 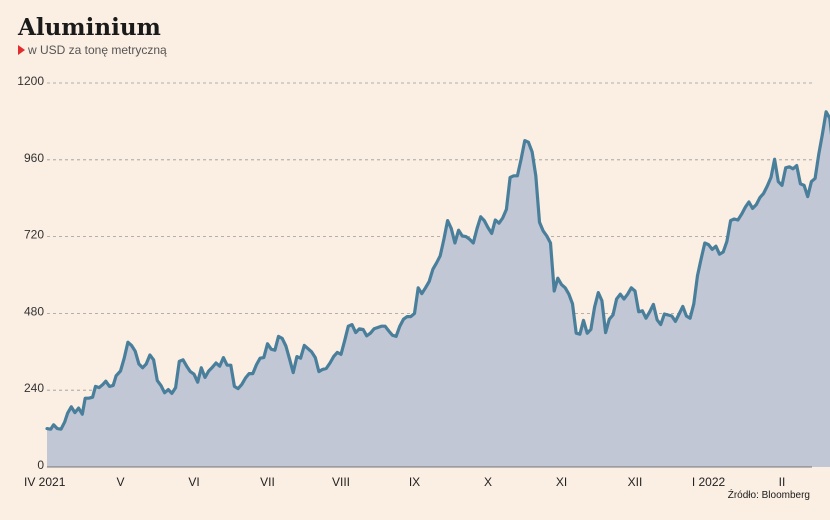 What do you see at coordinates (768, 495) in the screenshot?
I see `source-note: Źródło: Bloomberg` at bounding box center [768, 495].